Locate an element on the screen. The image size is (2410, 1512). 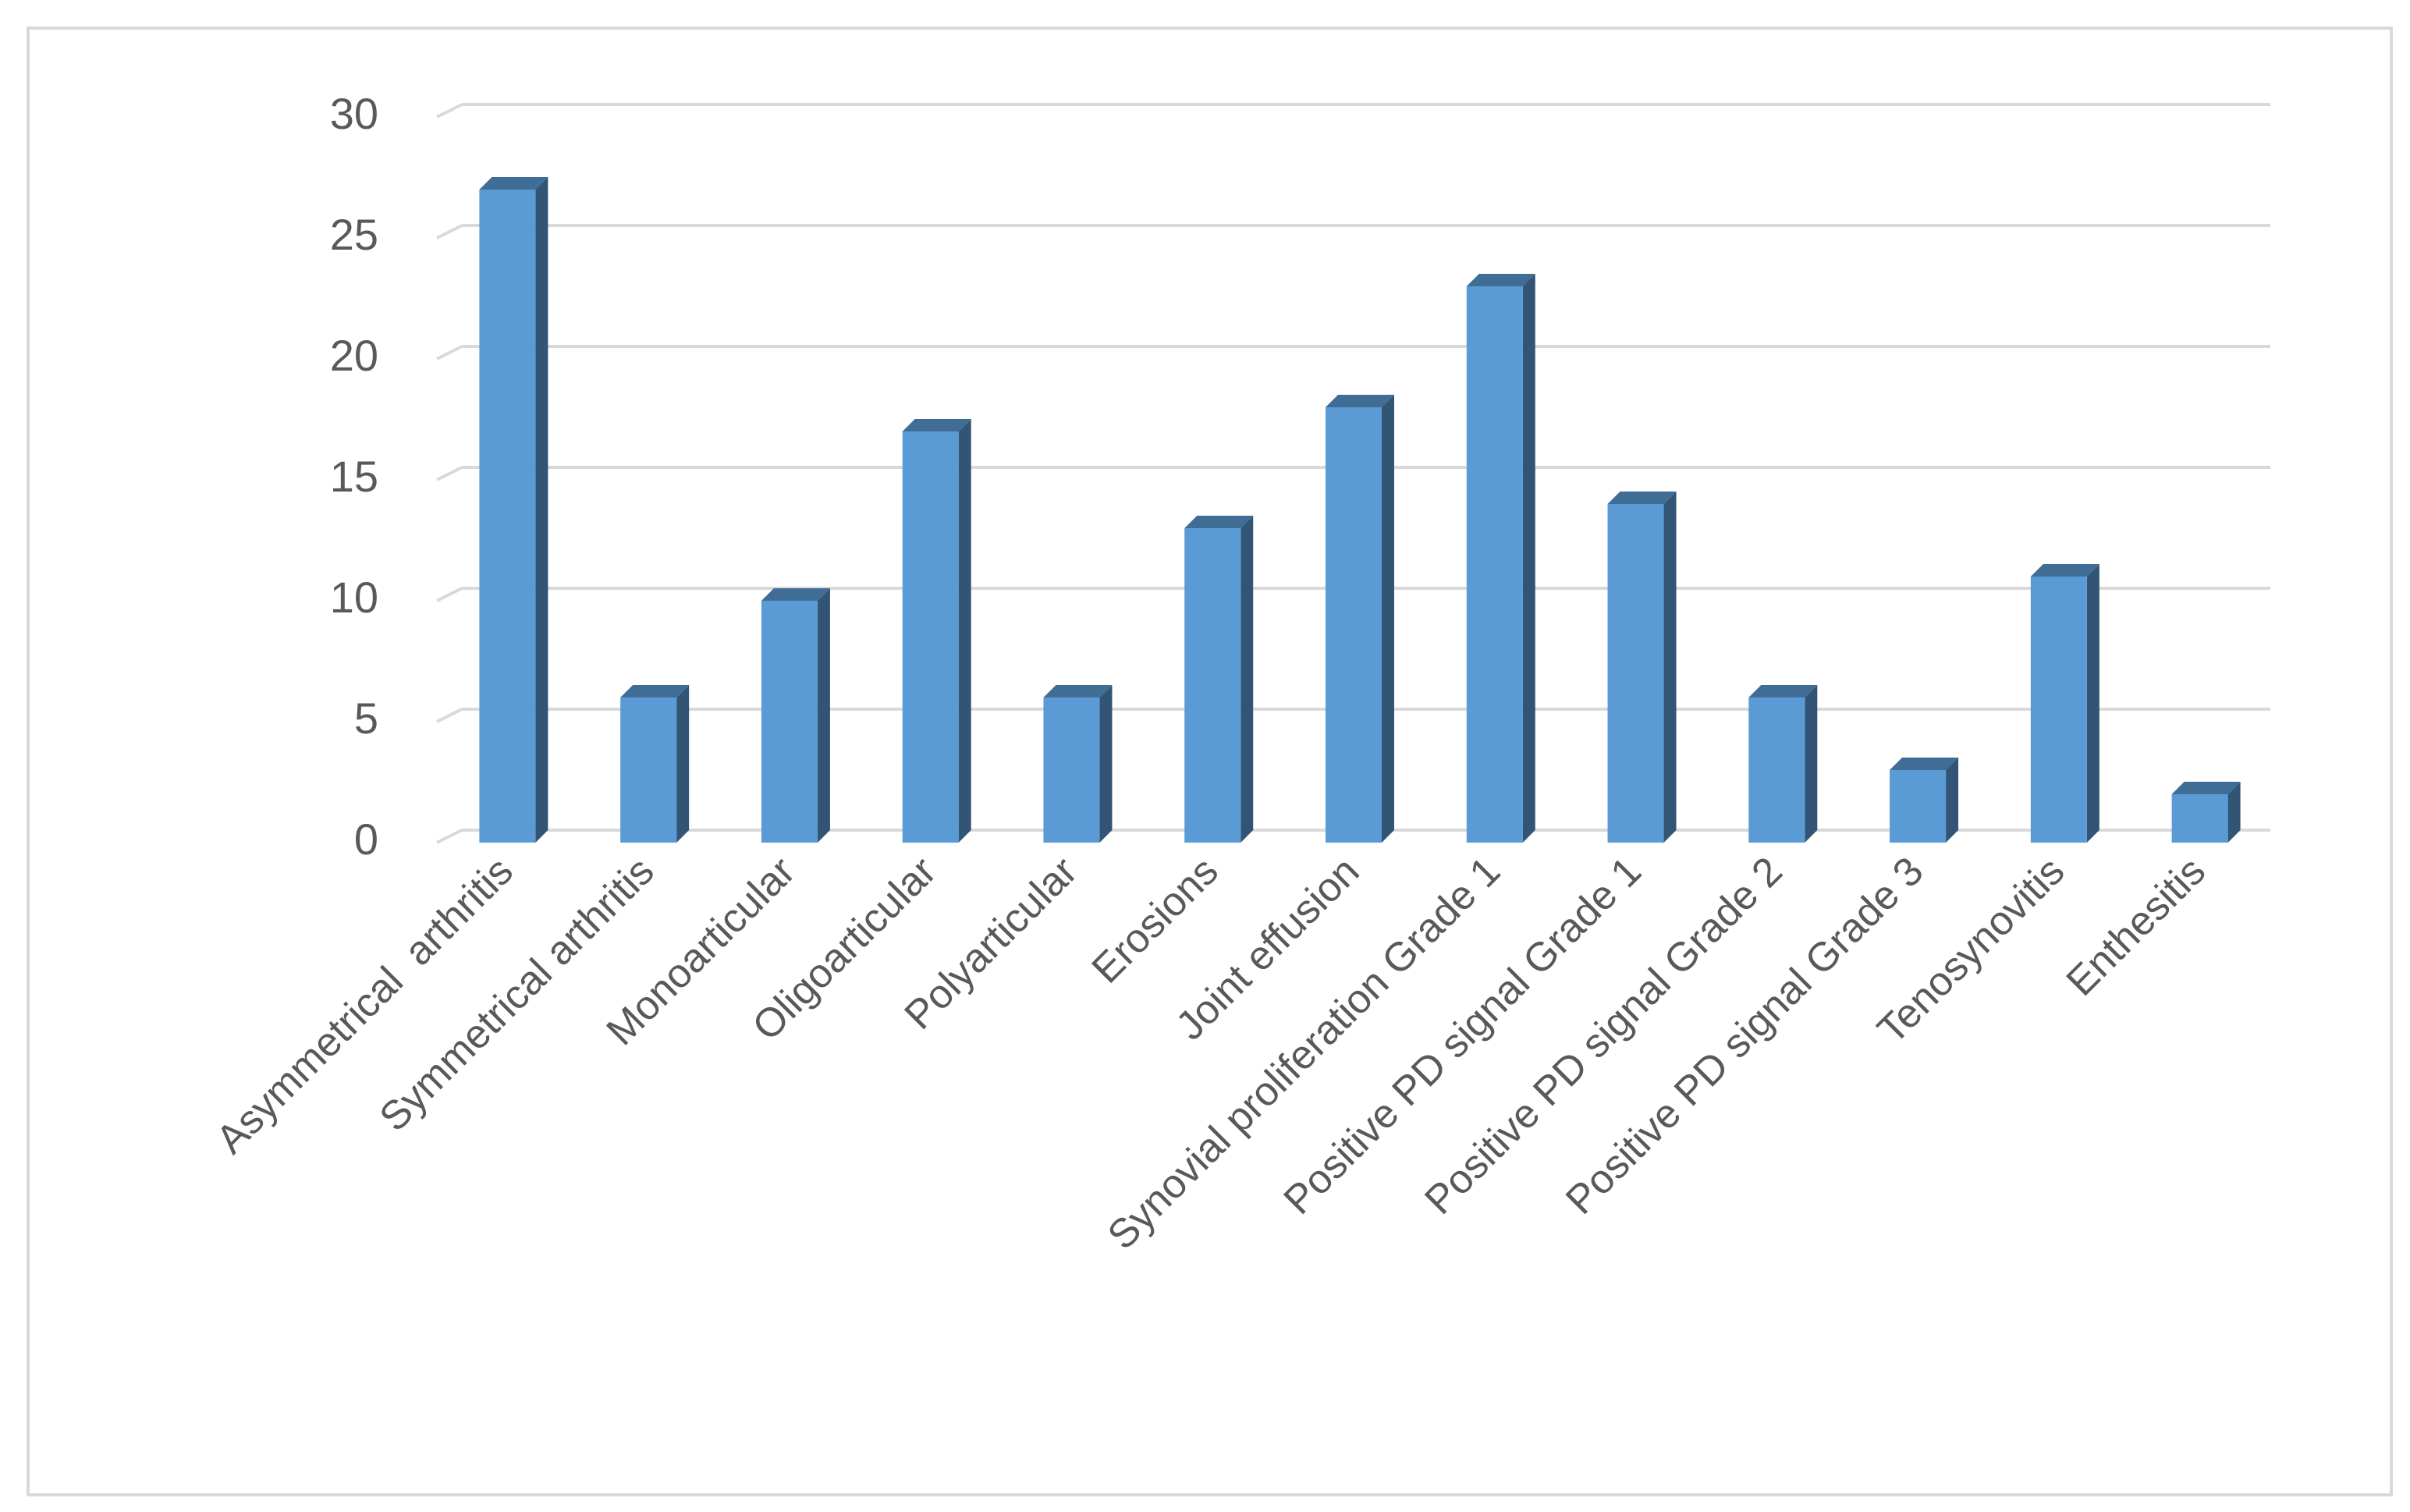
y-tick-label: 5 is located at coordinates (366, 718).